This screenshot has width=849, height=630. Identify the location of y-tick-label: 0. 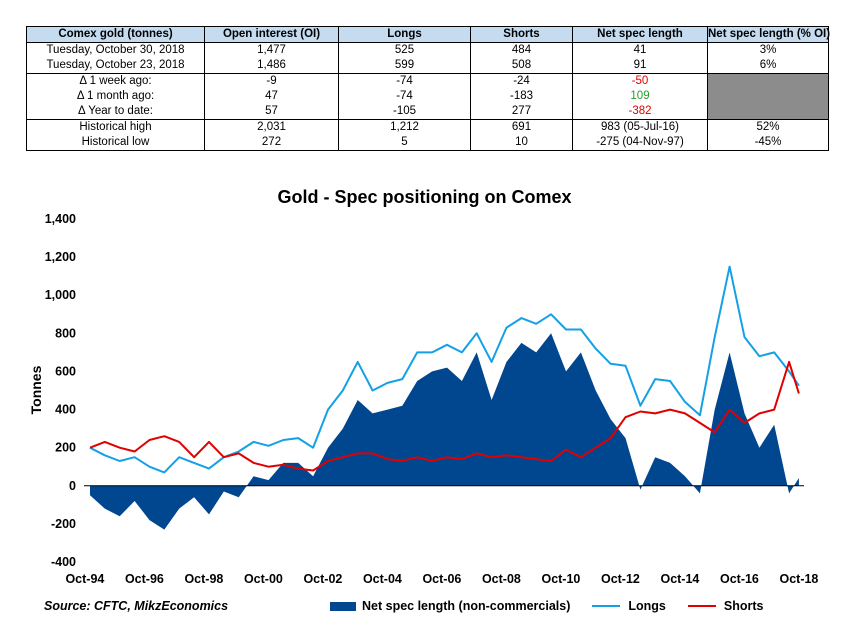
(72, 486).